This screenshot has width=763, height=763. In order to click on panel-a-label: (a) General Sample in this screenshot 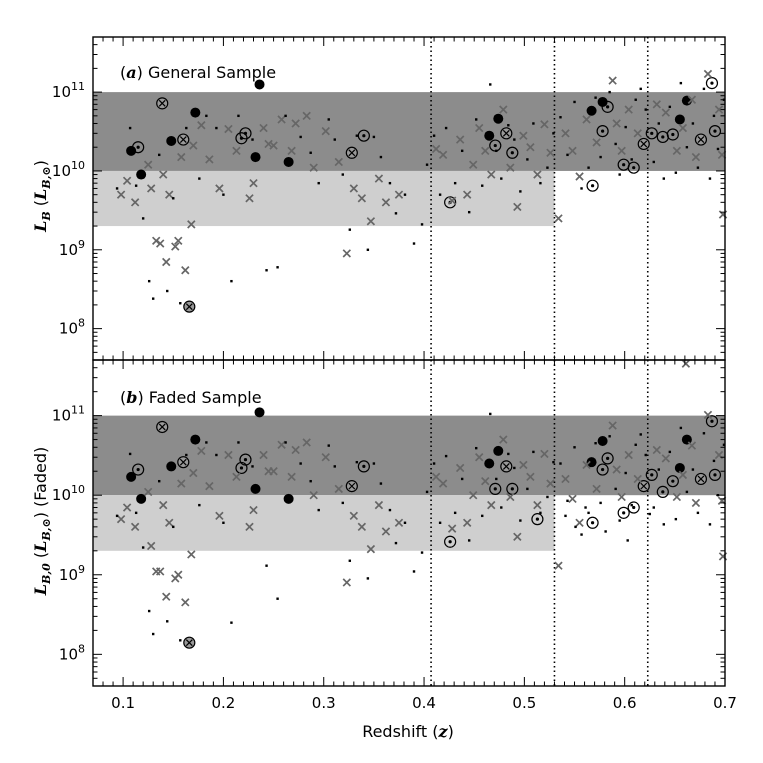, I will do `click(198, 72)`.